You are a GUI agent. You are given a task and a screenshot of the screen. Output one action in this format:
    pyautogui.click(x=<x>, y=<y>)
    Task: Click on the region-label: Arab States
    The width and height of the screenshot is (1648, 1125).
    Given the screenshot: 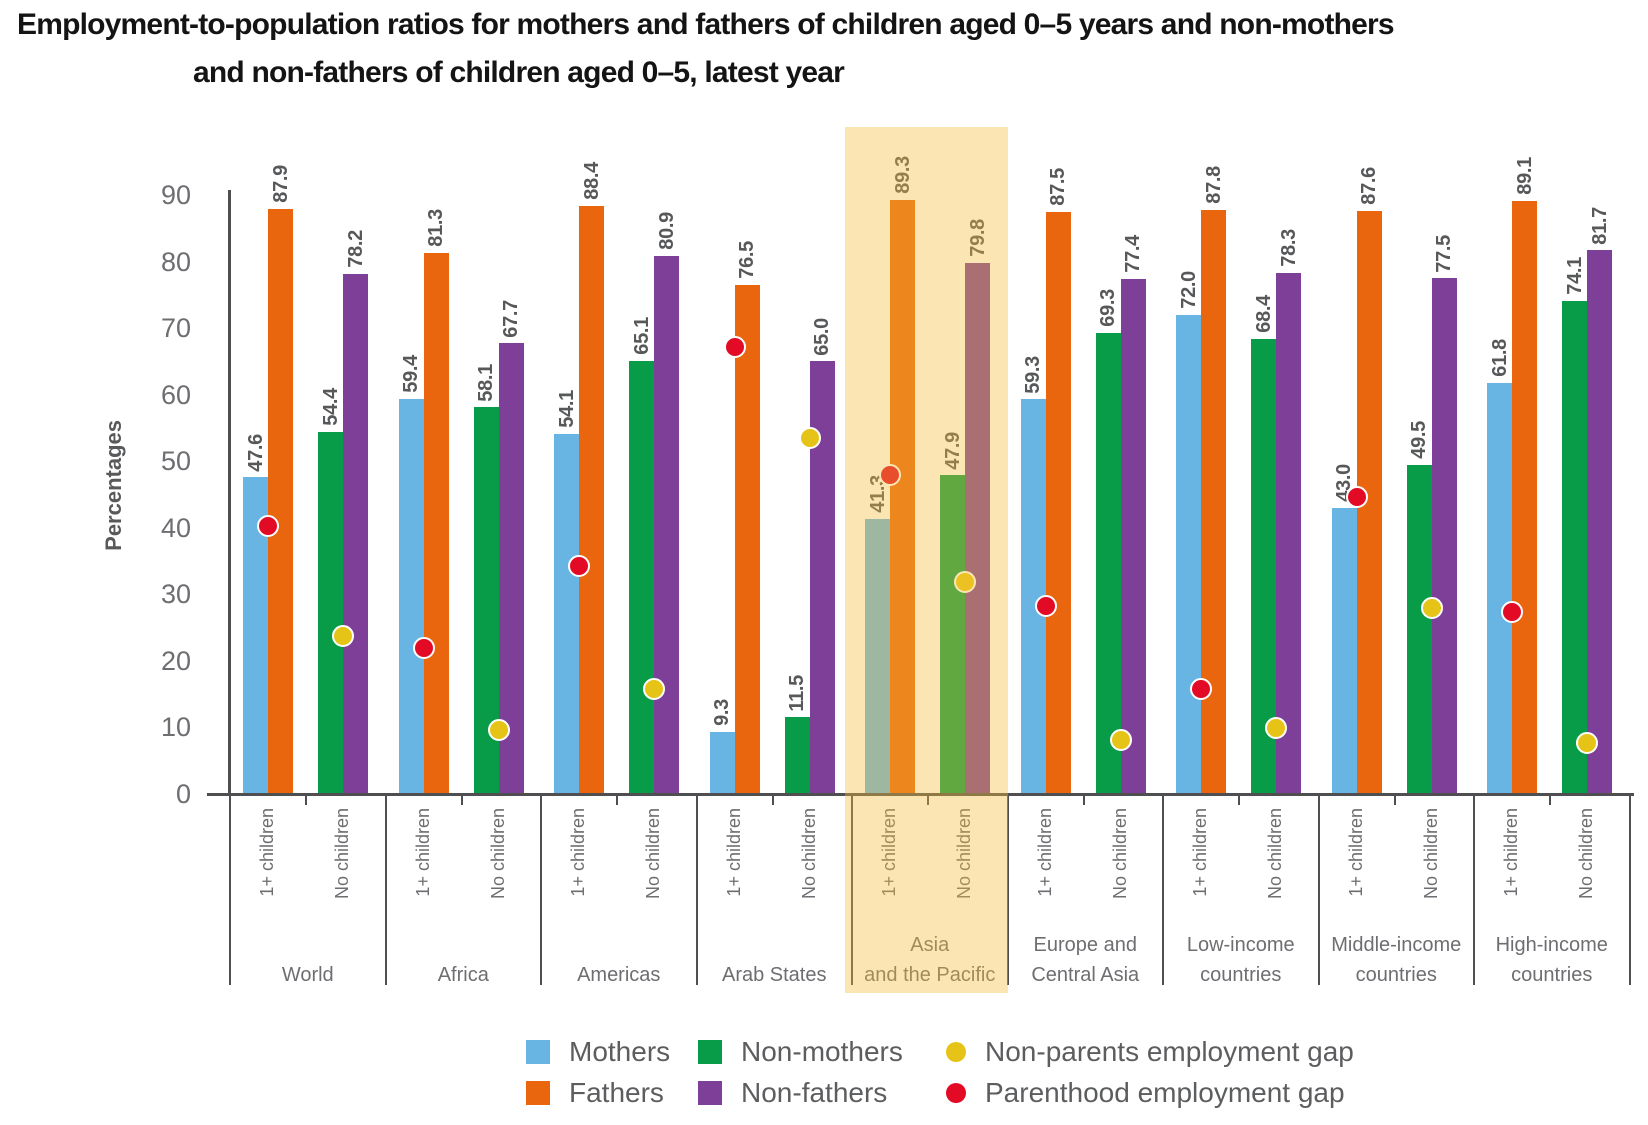 What is the action you would take?
    pyautogui.click(x=775, y=975)
    